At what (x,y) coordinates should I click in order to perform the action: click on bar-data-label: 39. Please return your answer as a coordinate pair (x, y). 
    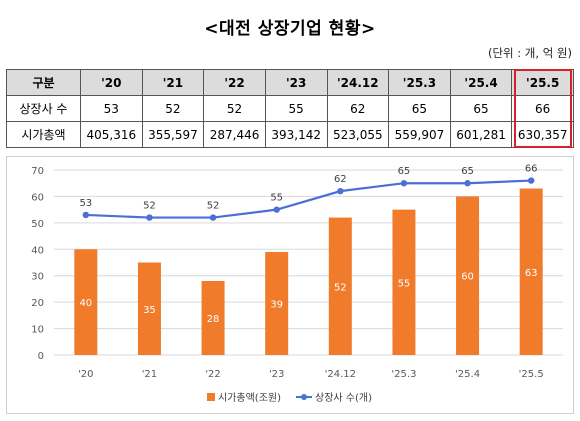
    Looking at the image, I should click on (276, 304).